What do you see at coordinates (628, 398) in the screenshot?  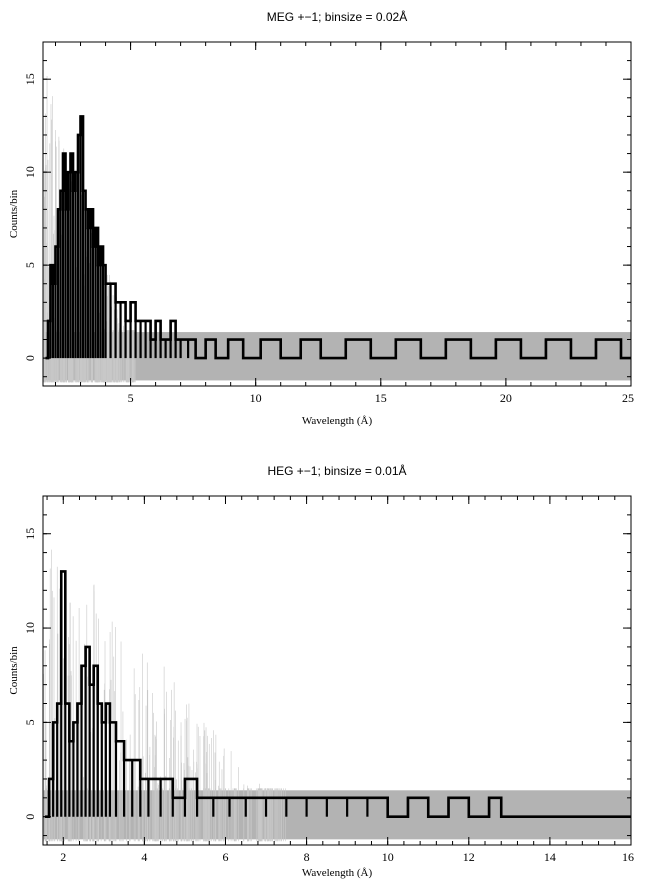 I see `meg-x-tick-label: 25` at bounding box center [628, 398].